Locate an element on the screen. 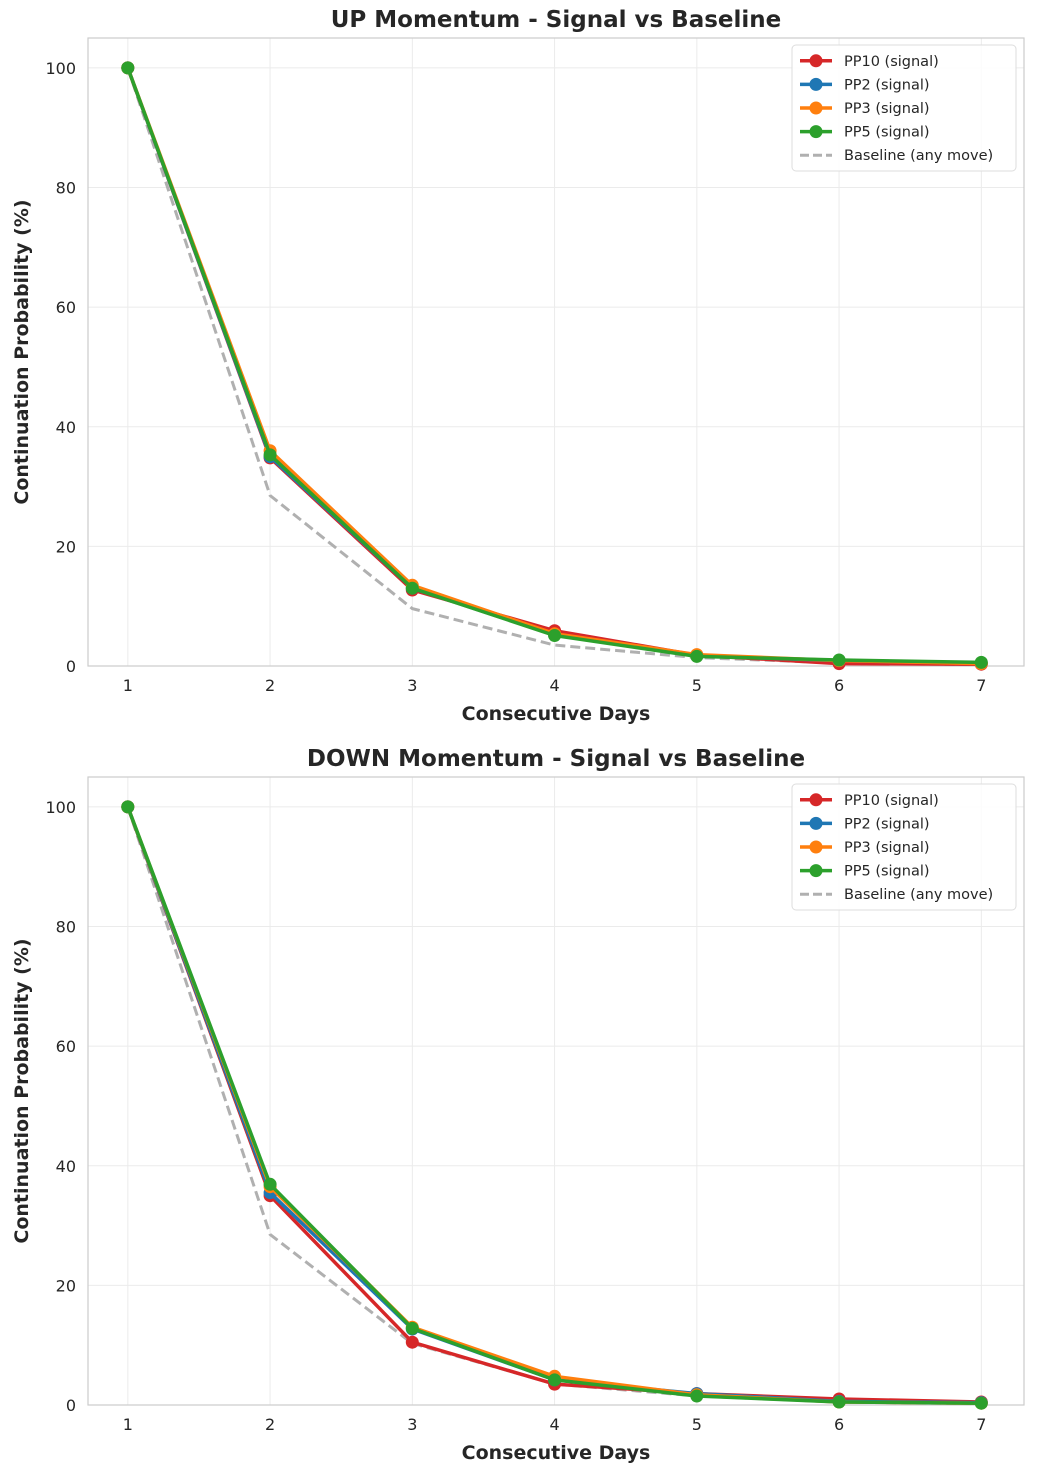 The image size is (1040, 1481). chart-title: DOWN Momentum - Signal vs Baseline is located at coordinates (556, 759).